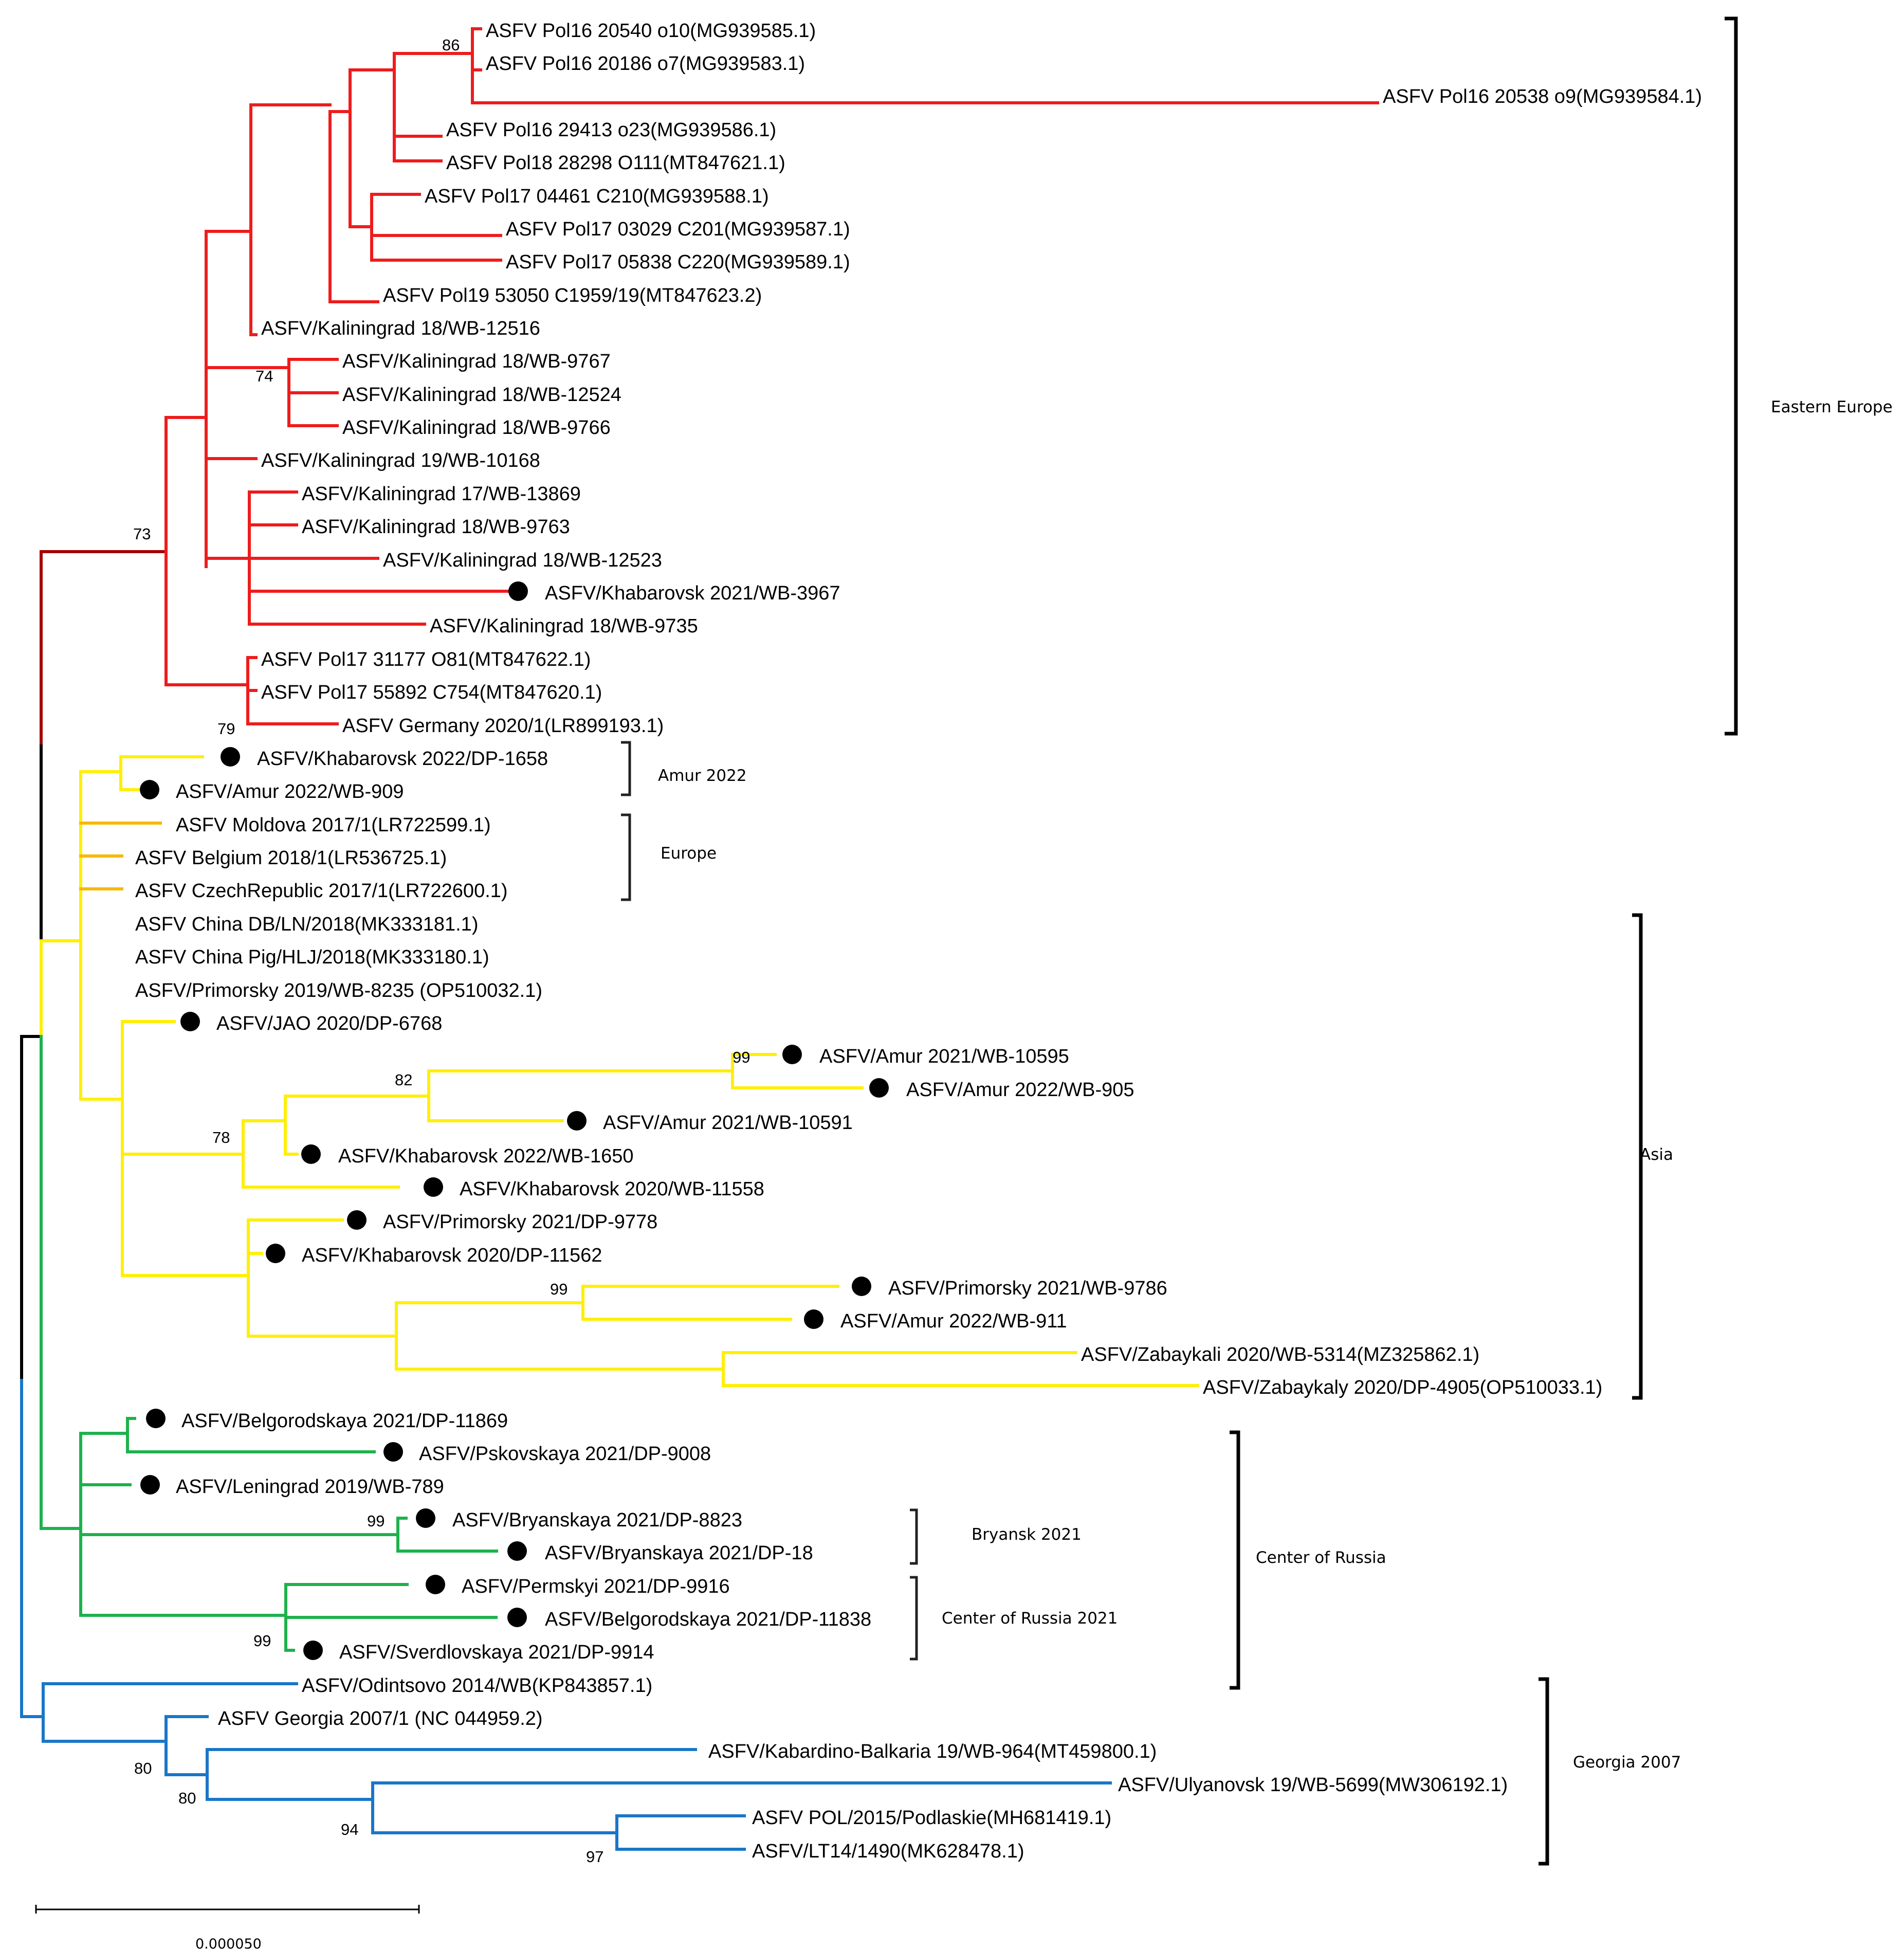 Image resolution: width=1904 pixels, height=1949 pixels. What do you see at coordinates (679, 1553) in the screenshot?
I see `leaf-label: ASFV/Bryanskaya 2021/DP-18` at bounding box center [679, 1553].